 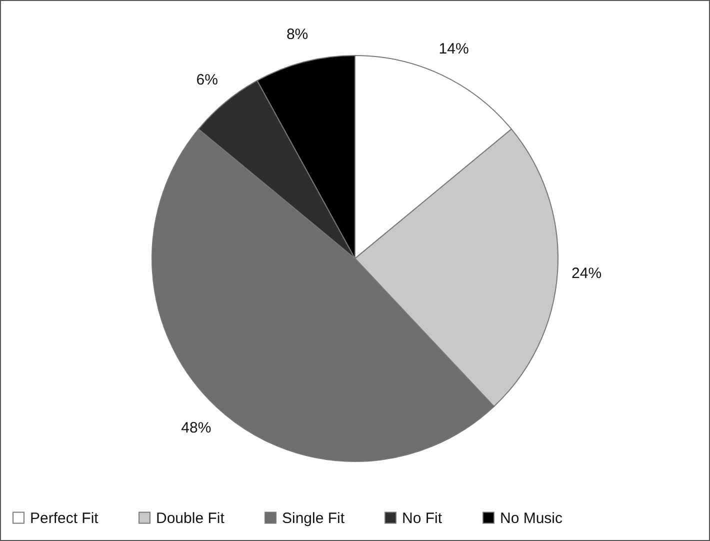 What do you see at coordinates (587, 273) in the screenshot?
I see `data-label: 24%` at bounding box center [587, 273].